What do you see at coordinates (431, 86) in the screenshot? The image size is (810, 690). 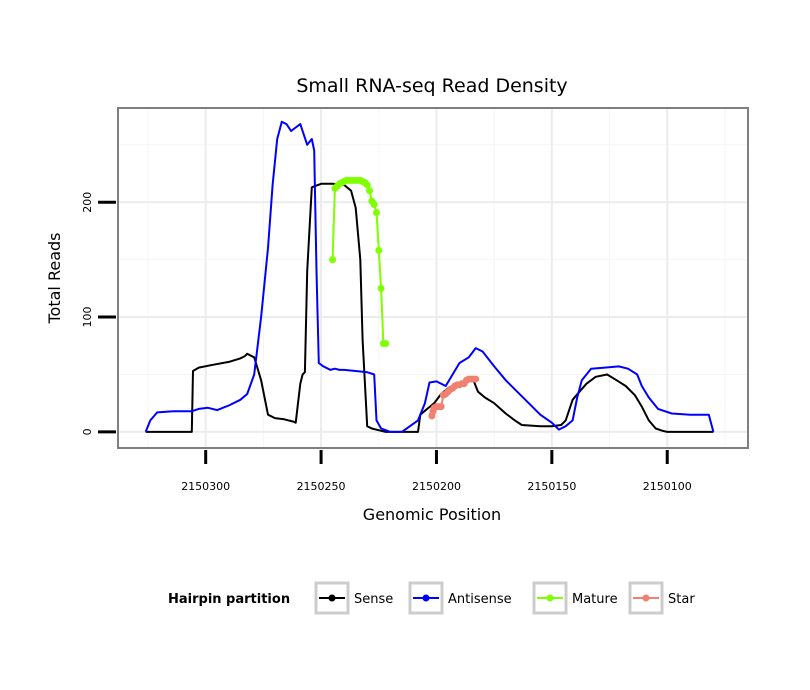 I see `chart-title: Small RNA-seq Read Density` at bounding box center [431, 86].